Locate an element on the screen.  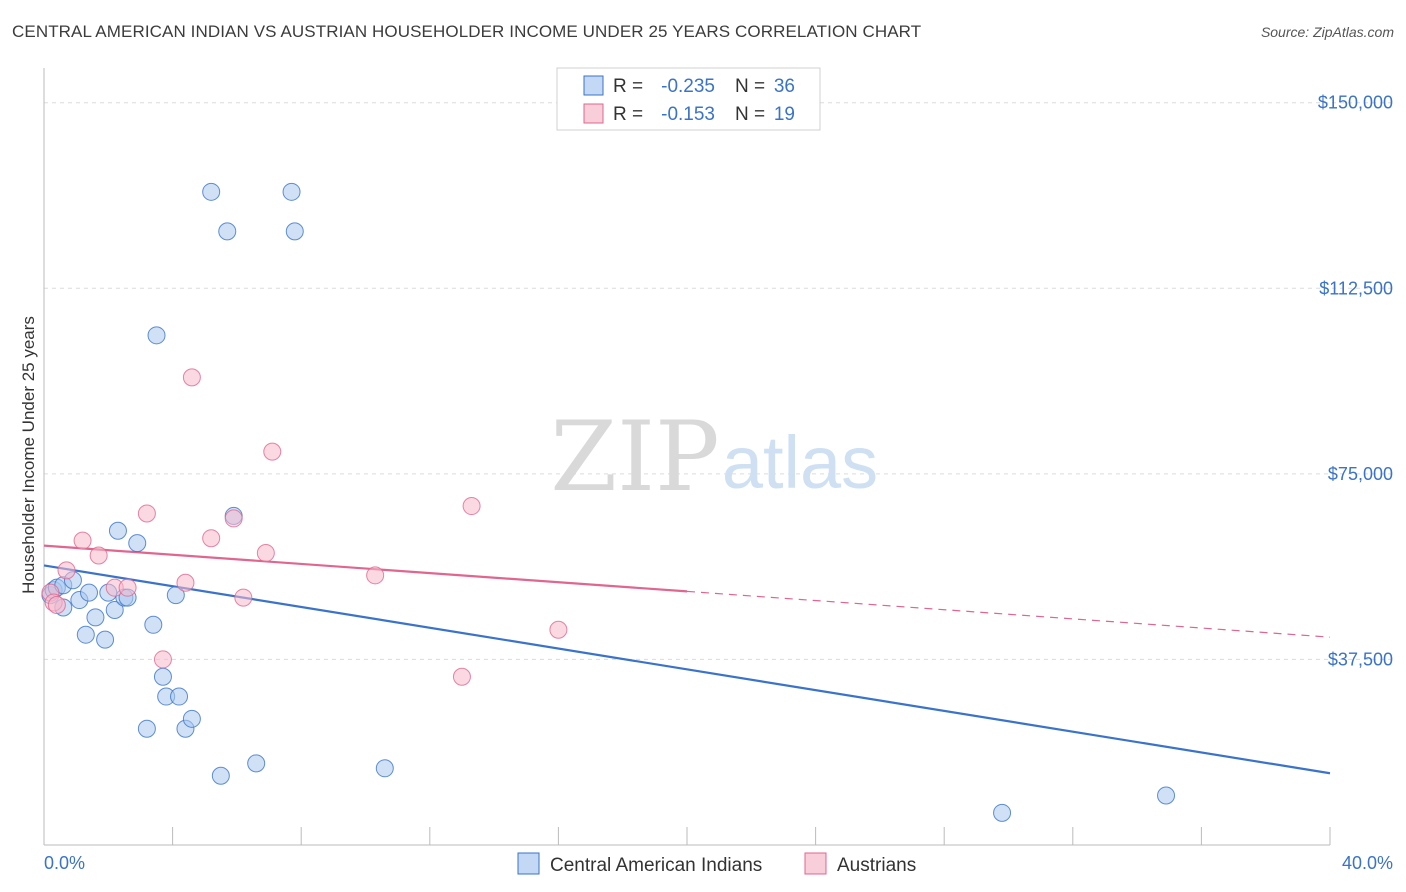
x-tick-label: 0.0% is located at coordinates (64, 863).